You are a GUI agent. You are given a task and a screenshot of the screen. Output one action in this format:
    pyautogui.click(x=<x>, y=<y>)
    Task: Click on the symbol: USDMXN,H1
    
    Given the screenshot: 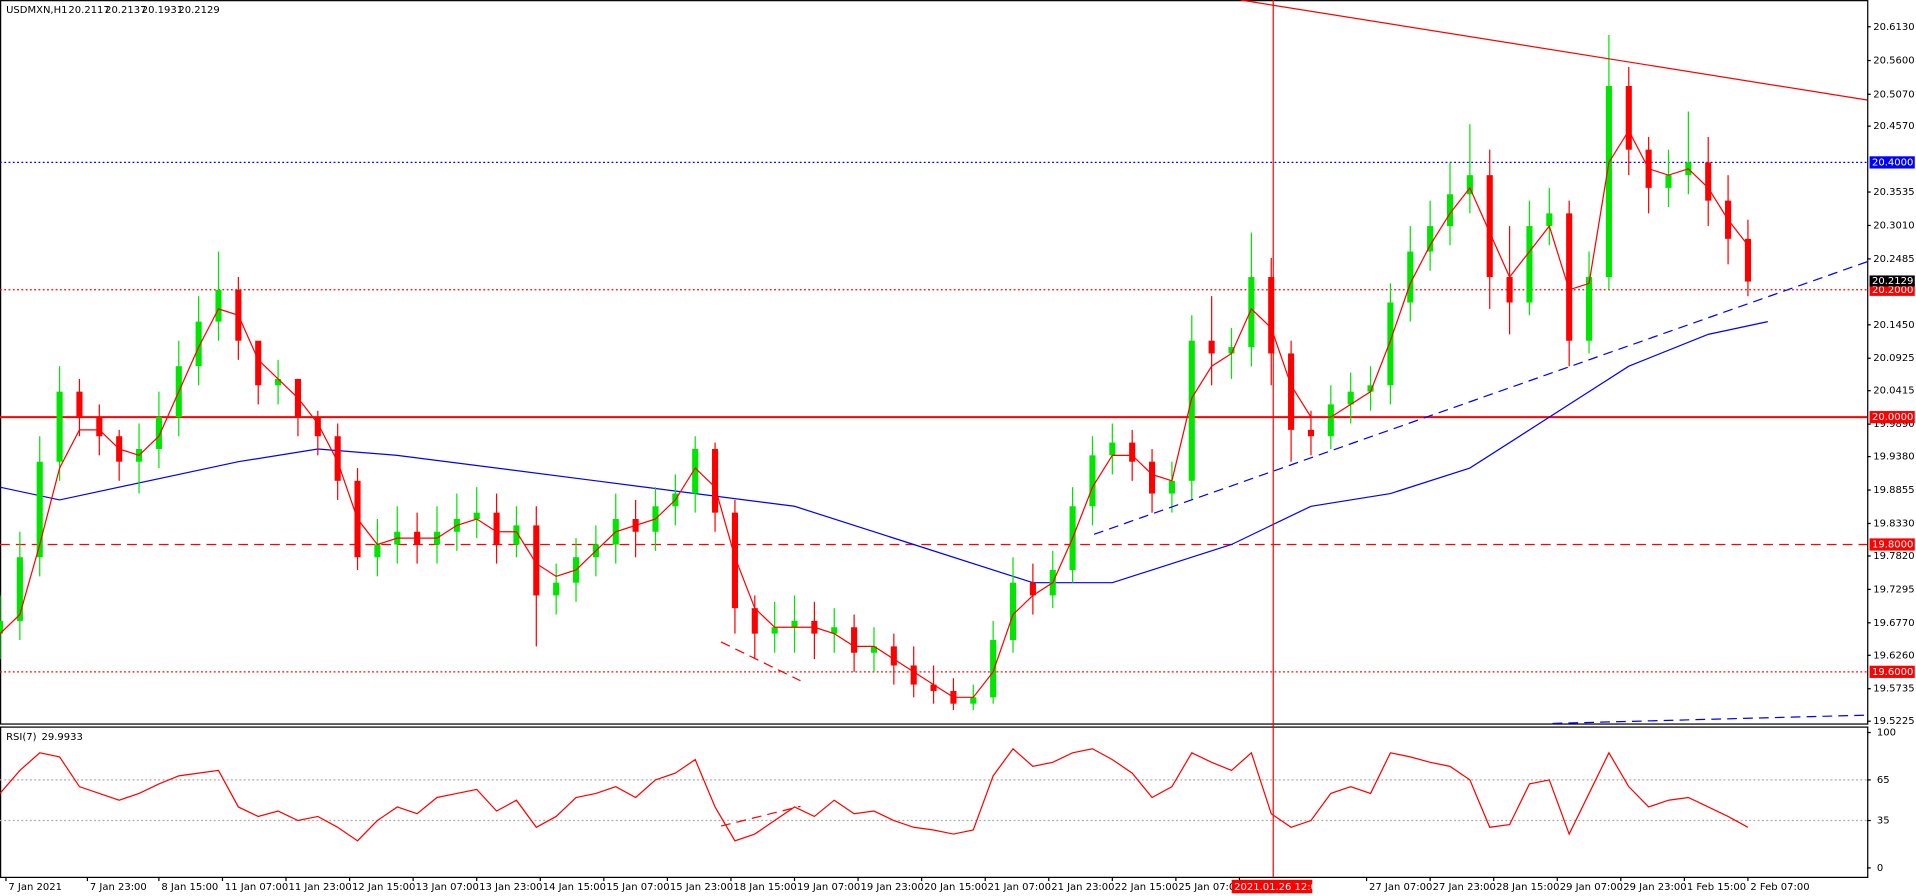 What is the action you would take?
    pyautogui.click(x=36, y=10)
    